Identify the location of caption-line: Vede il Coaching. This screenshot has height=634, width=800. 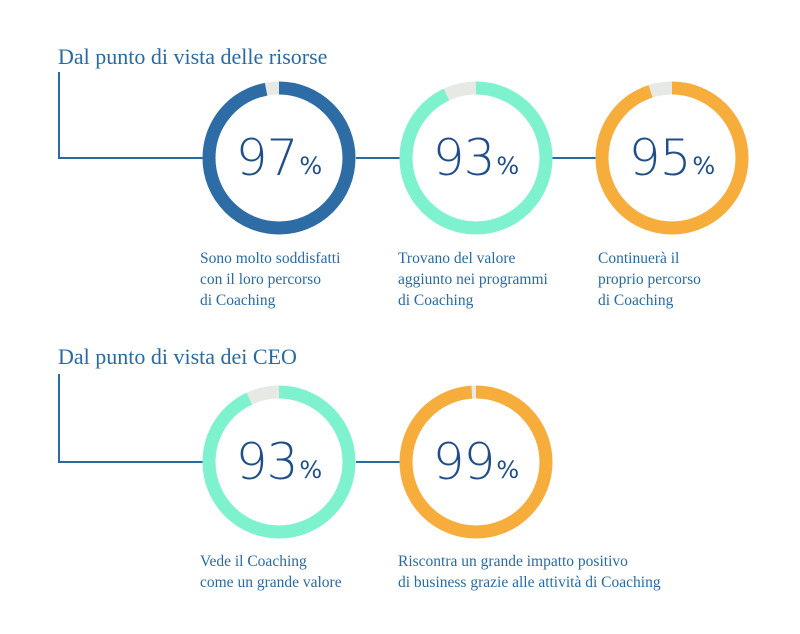
(253, 561).